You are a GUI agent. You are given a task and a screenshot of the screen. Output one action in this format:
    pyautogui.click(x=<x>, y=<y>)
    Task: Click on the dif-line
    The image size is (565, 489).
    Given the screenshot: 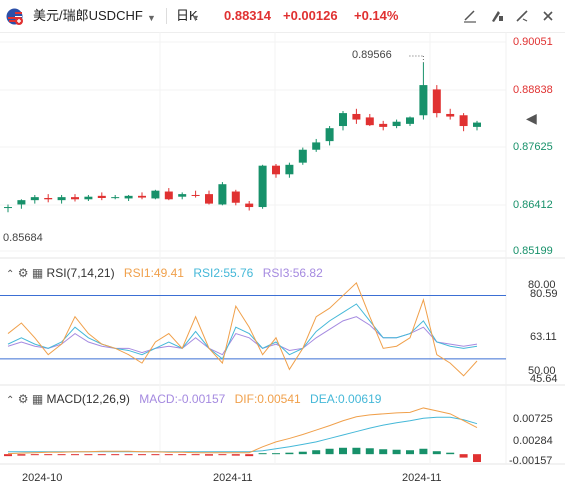 What is the action you would take?
    pyautogui.click(x=242, y=431)
    